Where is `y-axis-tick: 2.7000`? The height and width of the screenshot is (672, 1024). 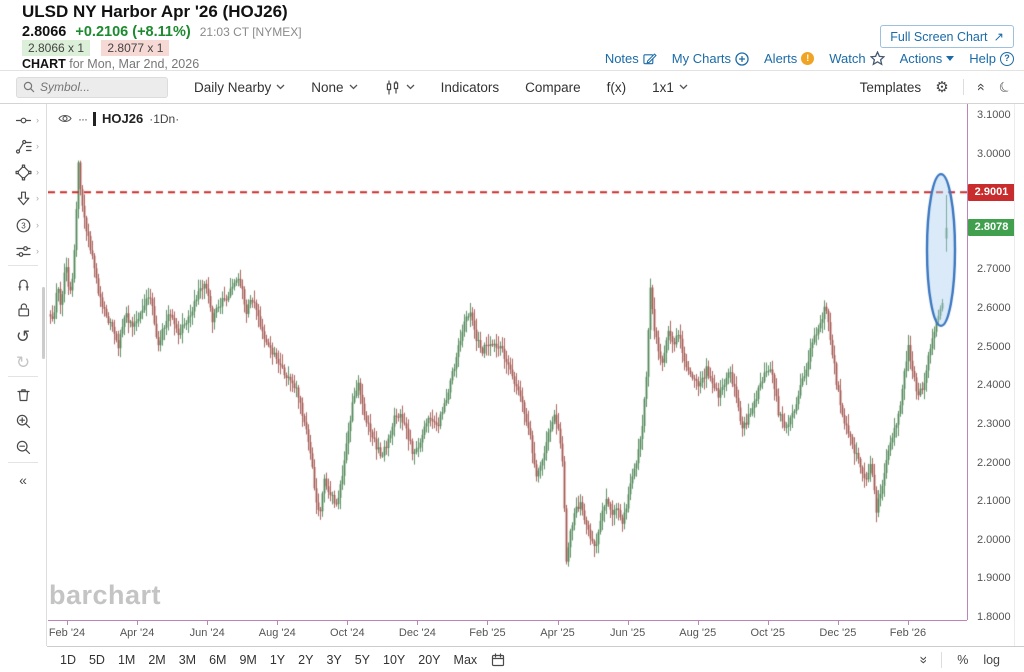
y-axis-tick: 2.7000 is located at coordinates (994, 269).